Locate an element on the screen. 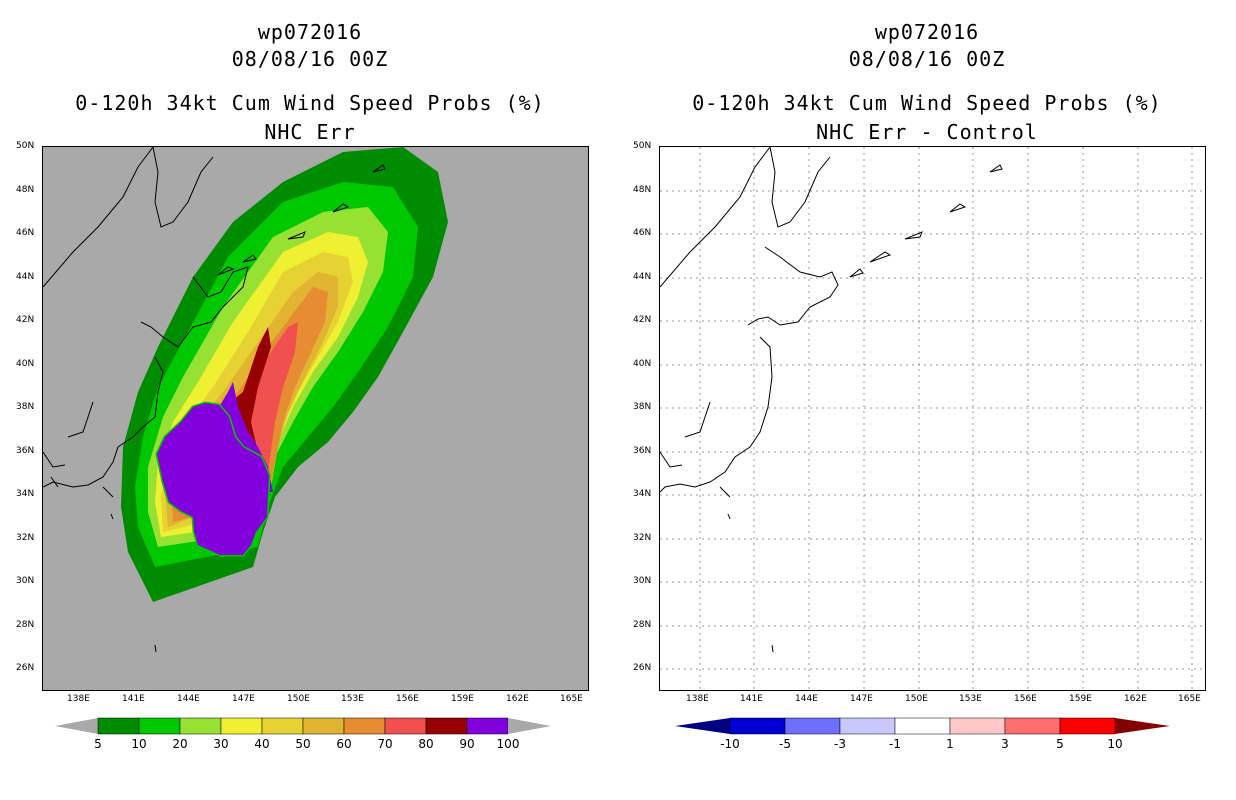 This screenshot has height=800, width=1236. right-colorbar-label: 1 is located at coordinates (950, 744).